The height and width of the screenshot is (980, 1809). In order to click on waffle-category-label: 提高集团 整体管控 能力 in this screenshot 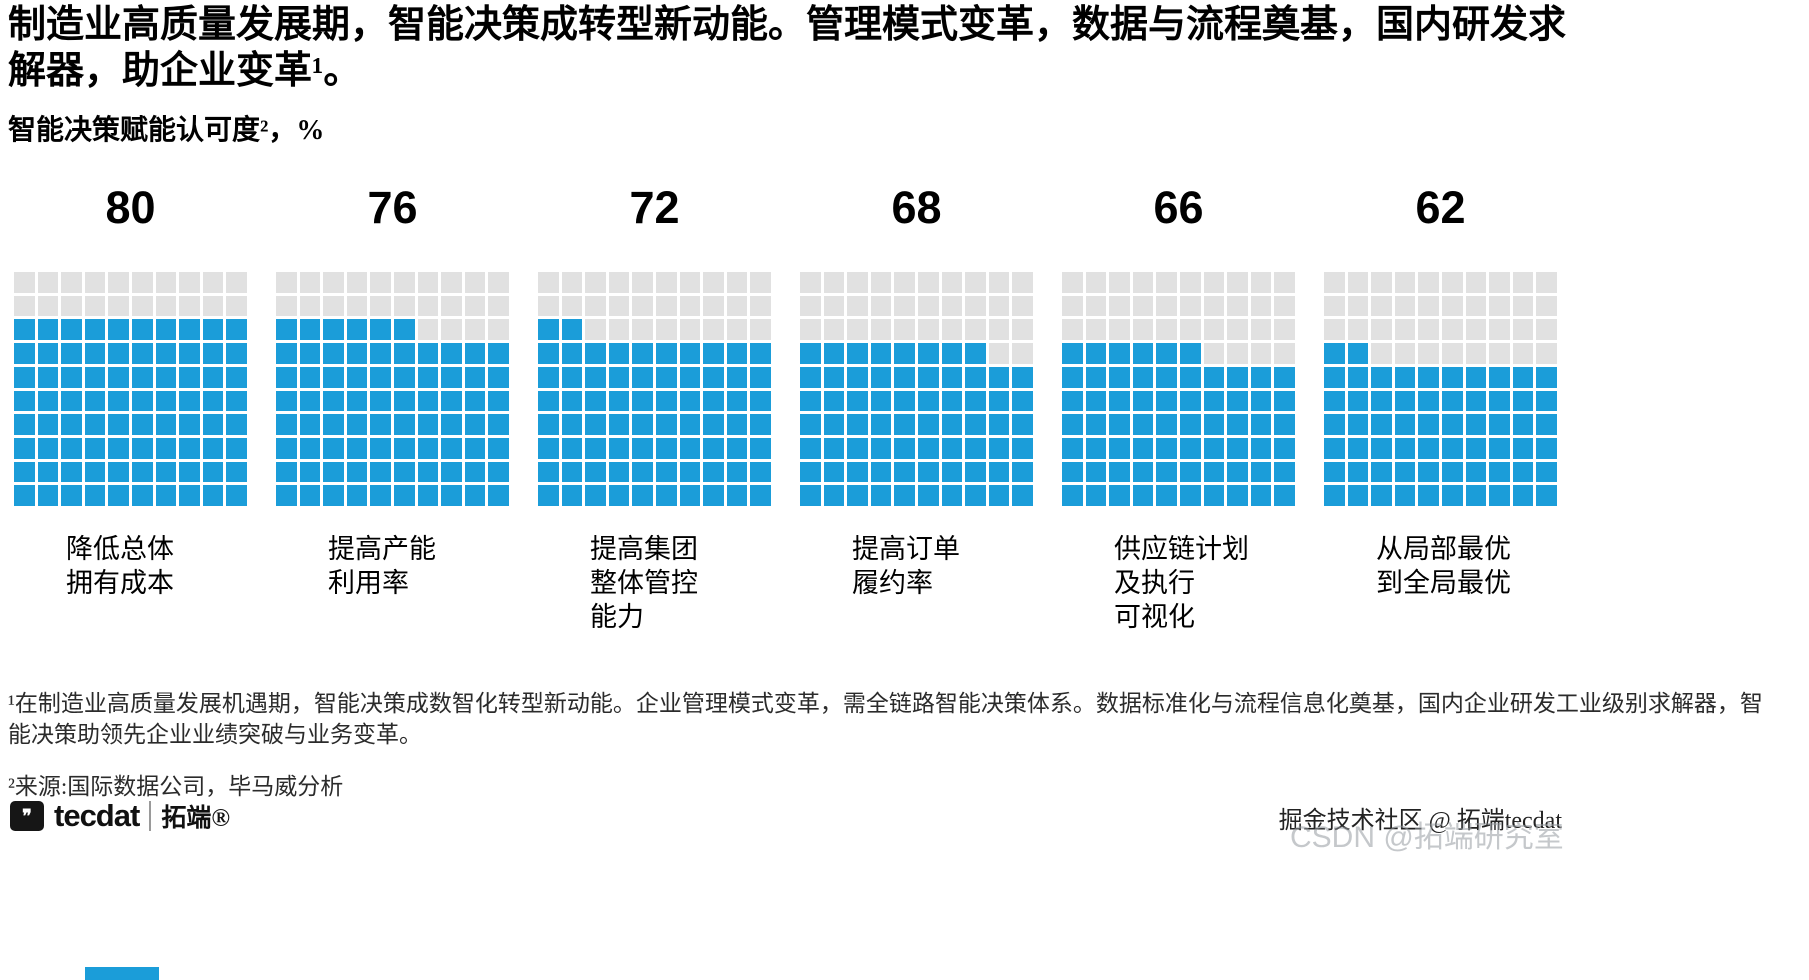, I will do `click(654, 583)`.